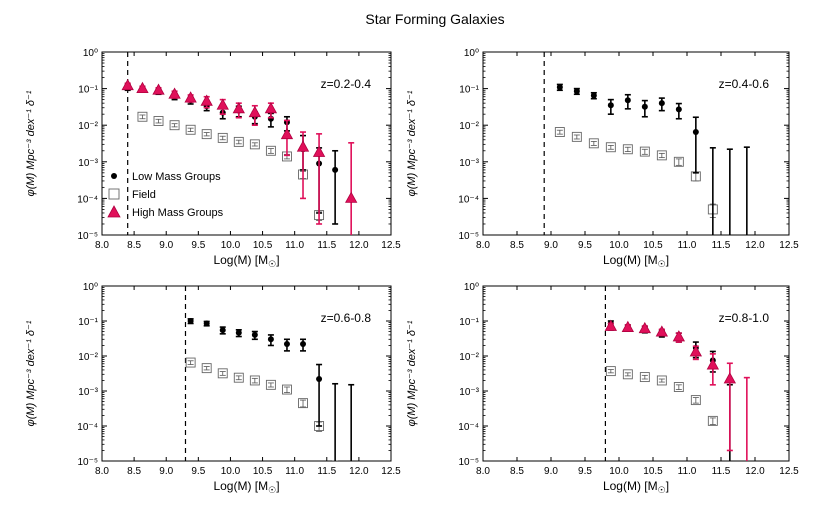  I want to click on figure-title: Star Forming Galaxies, so click(434, 19).